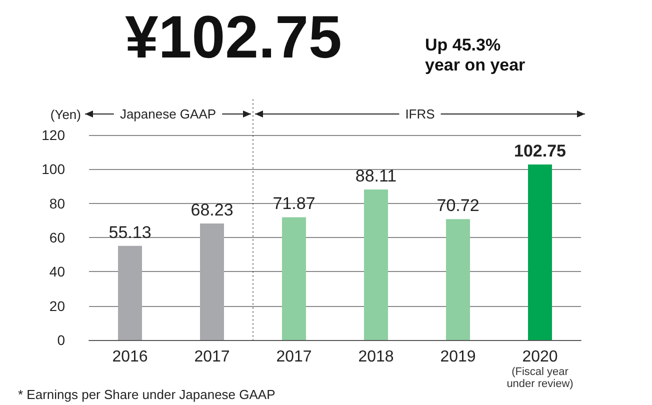  I want to click on data-label: 71.87, so click(294, 204).